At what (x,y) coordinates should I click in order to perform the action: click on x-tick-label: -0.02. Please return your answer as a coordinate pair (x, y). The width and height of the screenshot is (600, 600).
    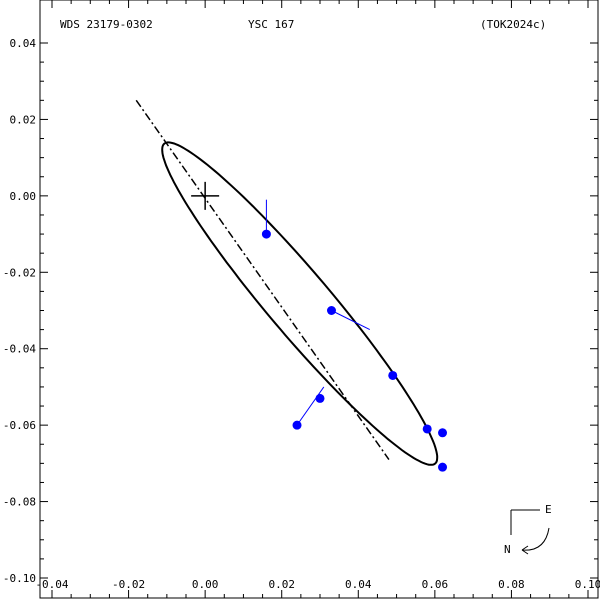
    Looking at the image, I should click on (128, 584).